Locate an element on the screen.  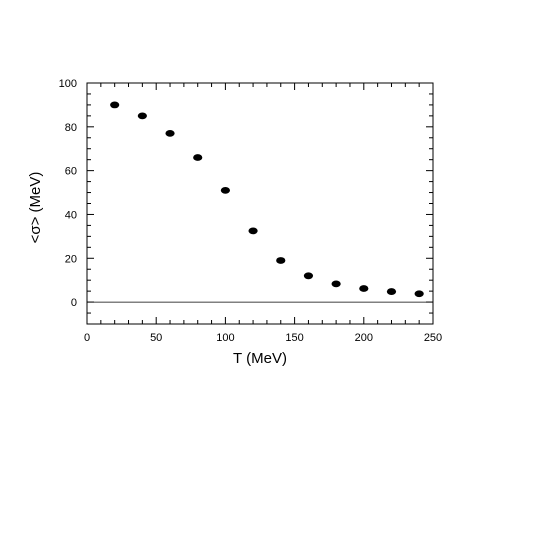
y-tick-label: 20 is located at coordinates (71, 259).